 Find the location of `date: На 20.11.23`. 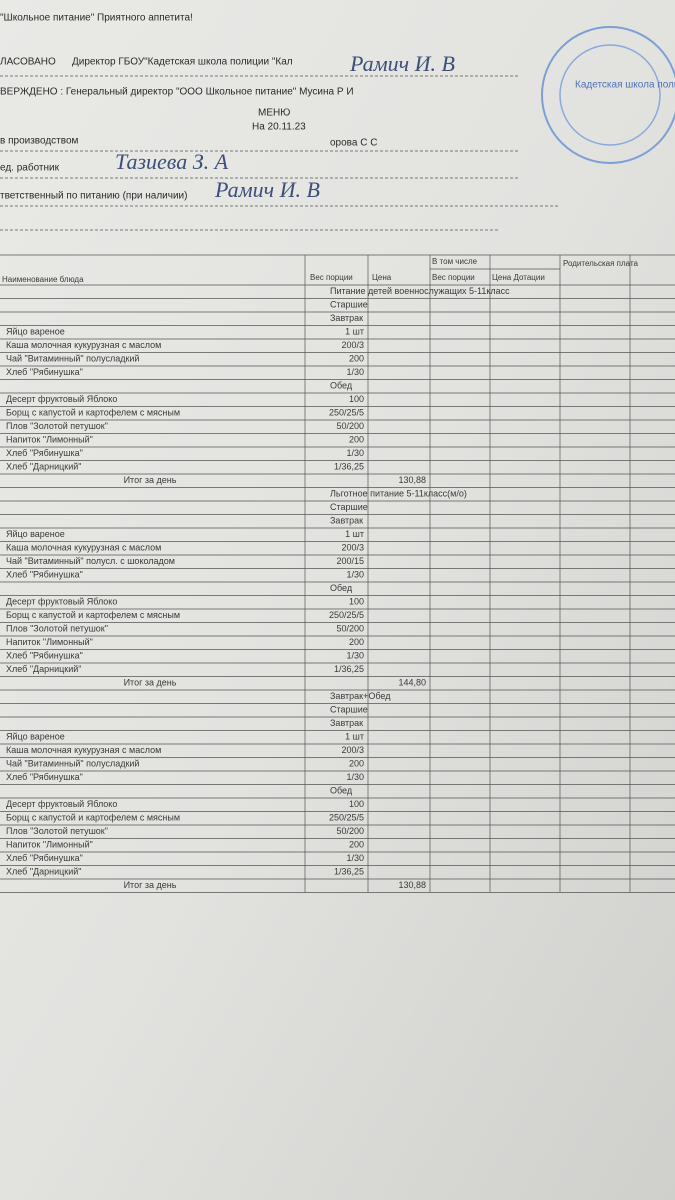

date: На 20.11.23 is located at coordinates (279, 127).